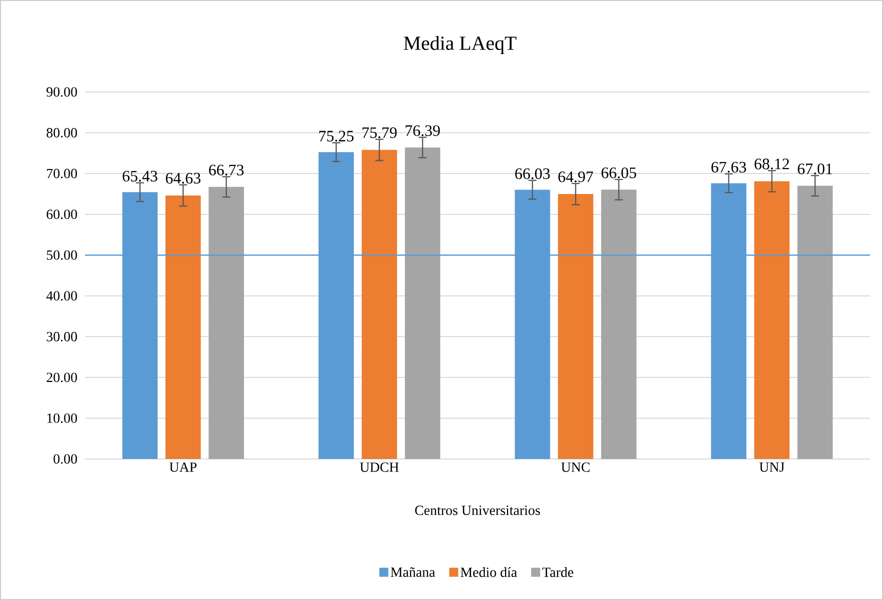 The image size is (883, 600). Describe the element at coordinates (477, 511) in the screenshot. I see `x-axis-title: Centros Universitarios` at that location.